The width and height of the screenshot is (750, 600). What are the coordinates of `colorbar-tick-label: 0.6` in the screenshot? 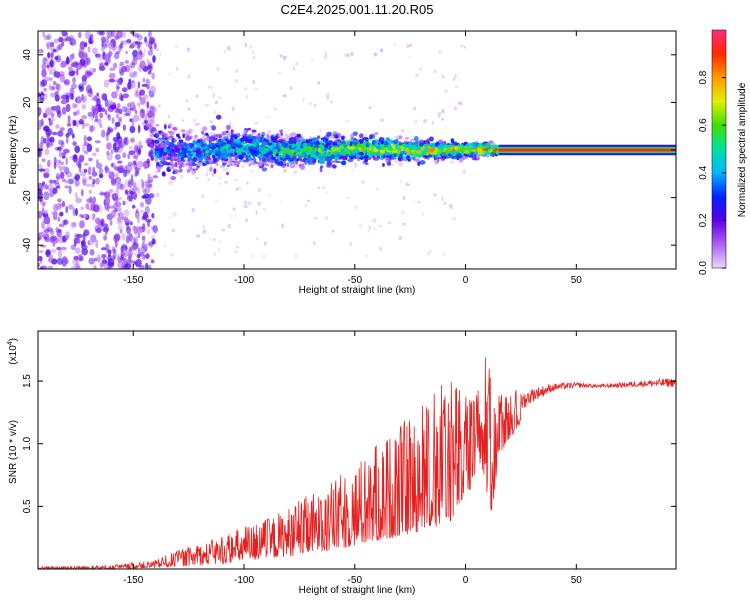 It's located at (703, 125).